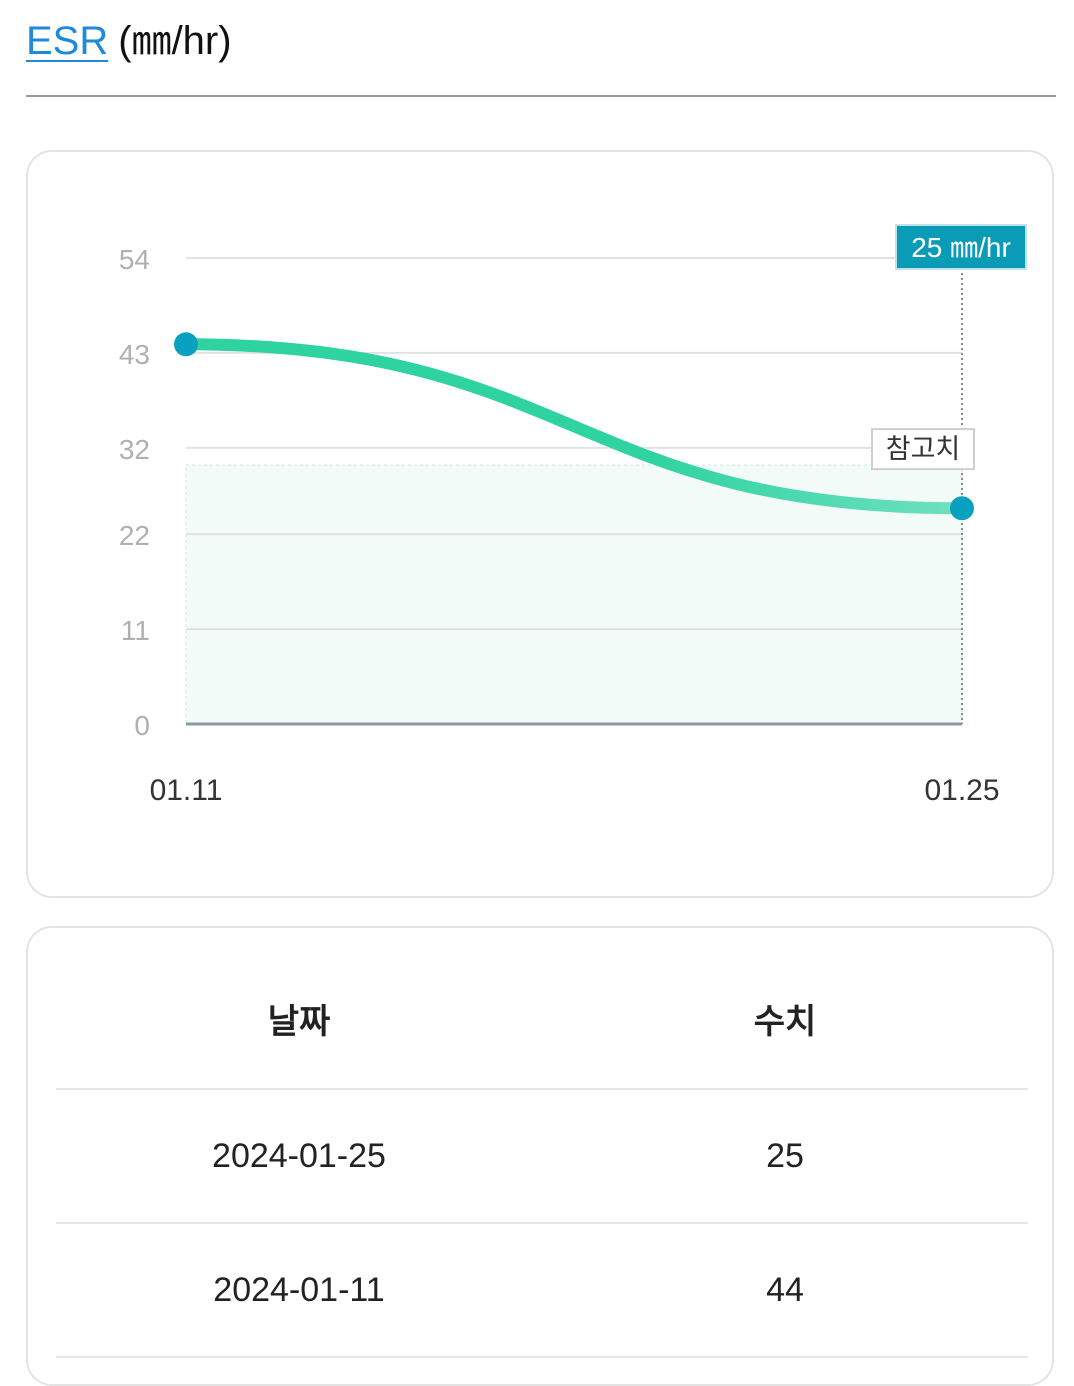 Image resolution: width=1074 pixels, height=1386 pixels. Describe the element at coordinates (175, 41) in the screenshot. I see `test-unit: (㎜/hr)` at that location.